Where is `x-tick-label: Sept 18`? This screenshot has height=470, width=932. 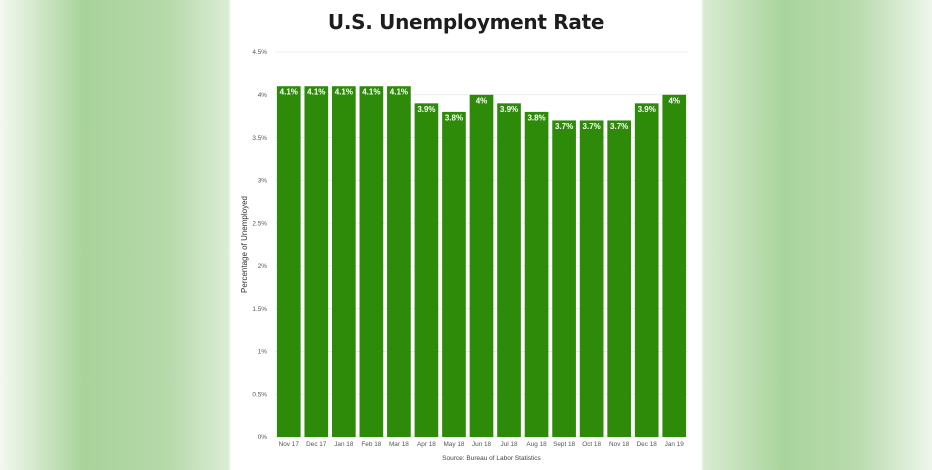
x-tick-label: Sept 18 is located at coordinates (564, 444).